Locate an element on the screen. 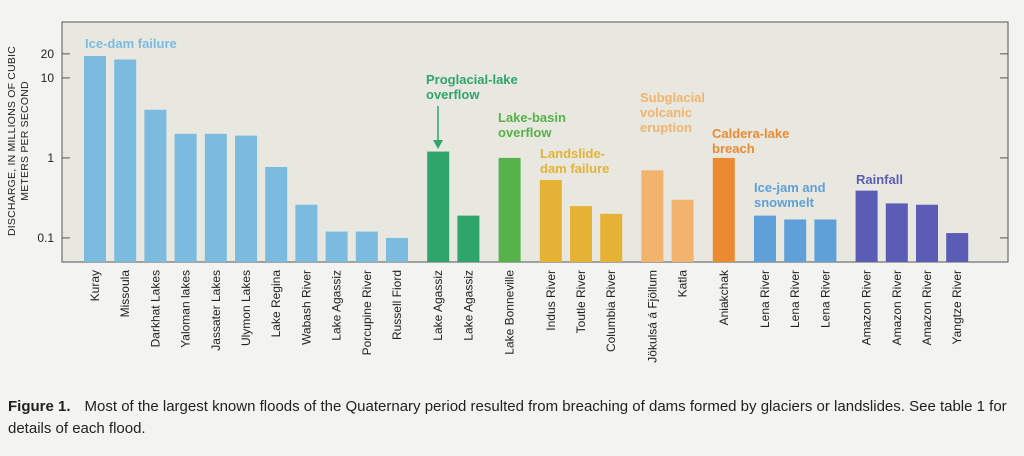 Image resolution: width=1024 pixels, height=456 pixels. x-tick-label: Darkhat Lakes is located at coordinates (155, 308).